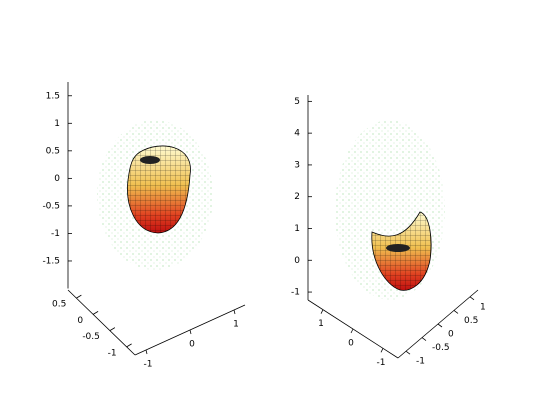  What do you see at coordinates (53, 96) in the screenshot?
I see `z-tick-label: 1.5` at bounding box center [53, 96].